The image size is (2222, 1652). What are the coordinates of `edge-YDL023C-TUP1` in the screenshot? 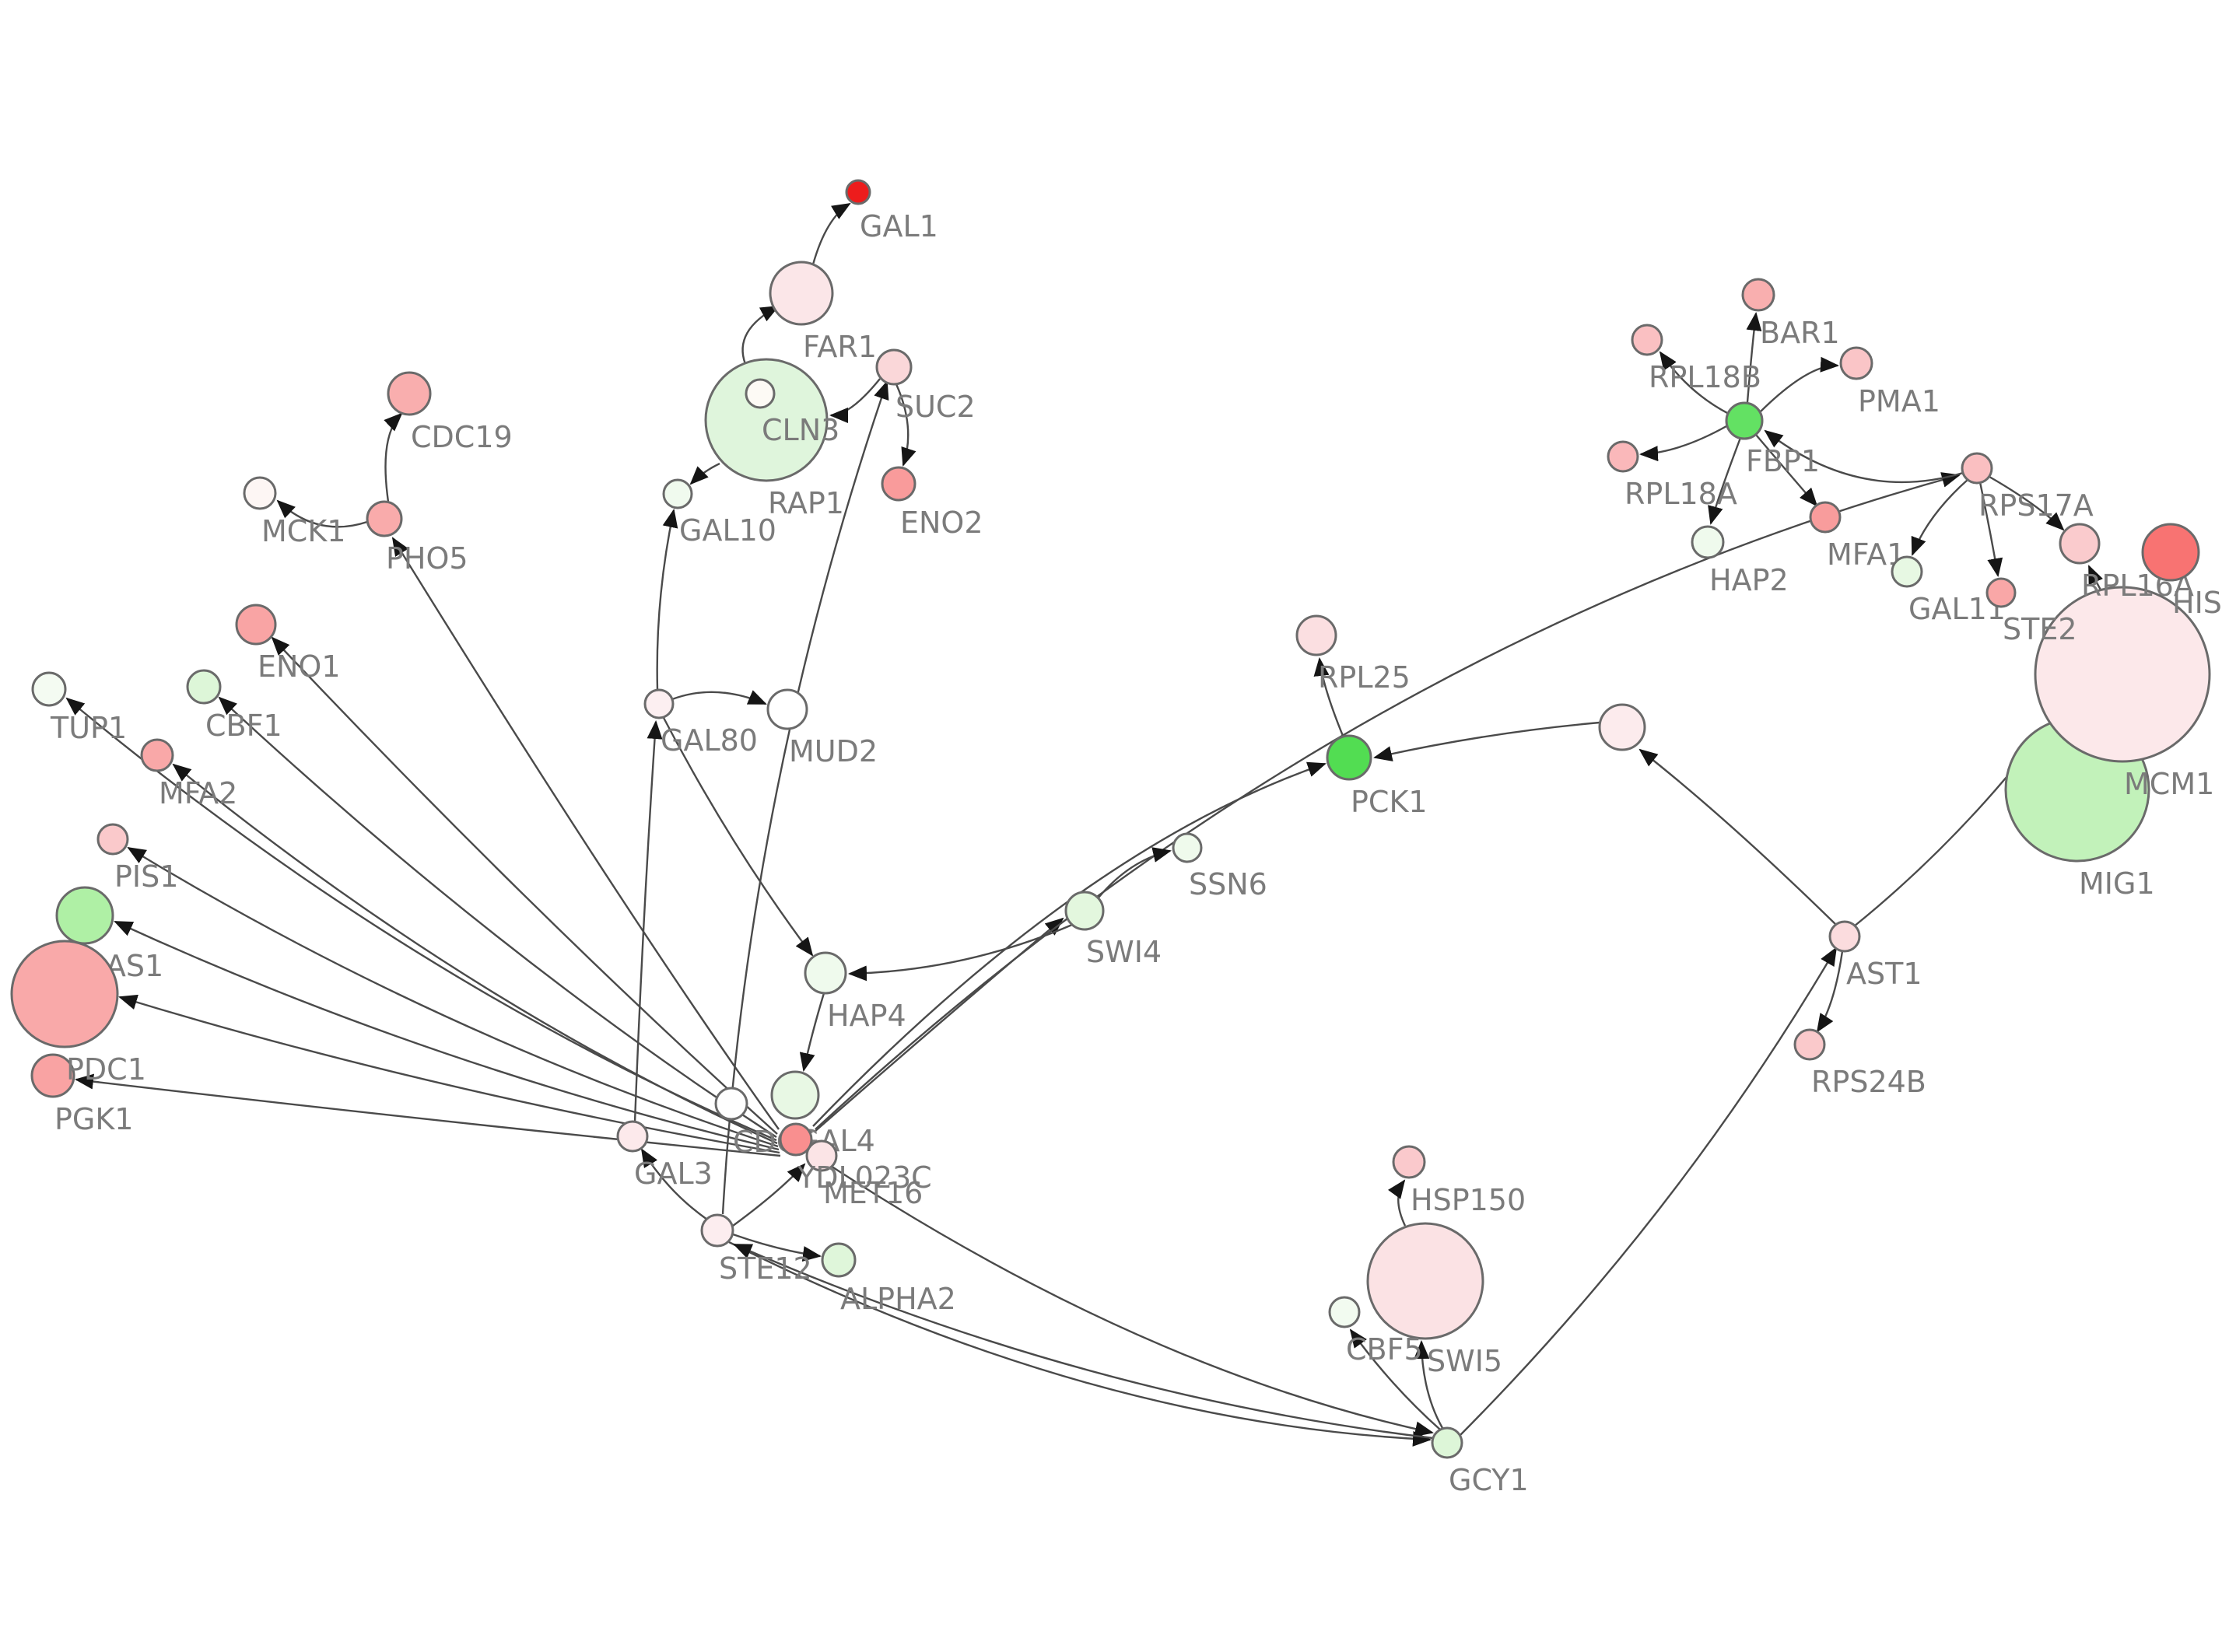 It's located at (421, 920).